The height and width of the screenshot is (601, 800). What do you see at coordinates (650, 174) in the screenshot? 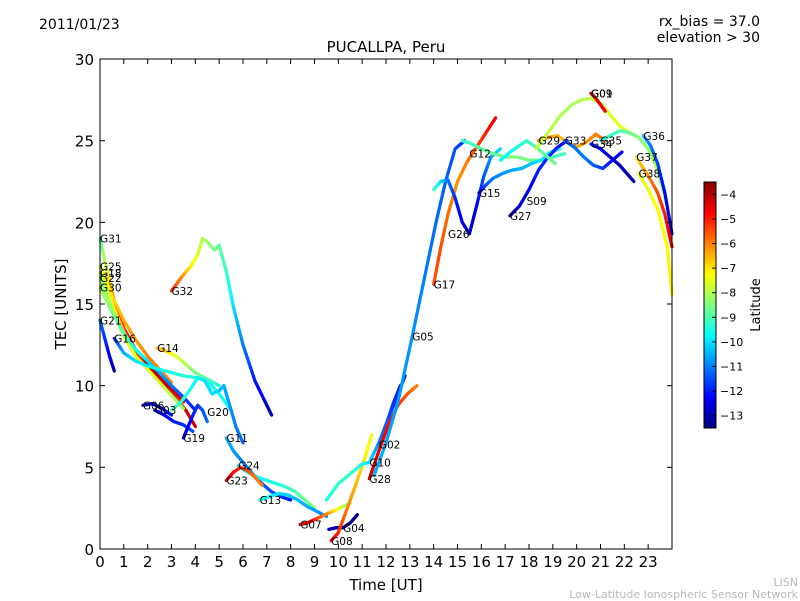
I see `satellite-label-g38: G38` at bounding box center [650, 174].